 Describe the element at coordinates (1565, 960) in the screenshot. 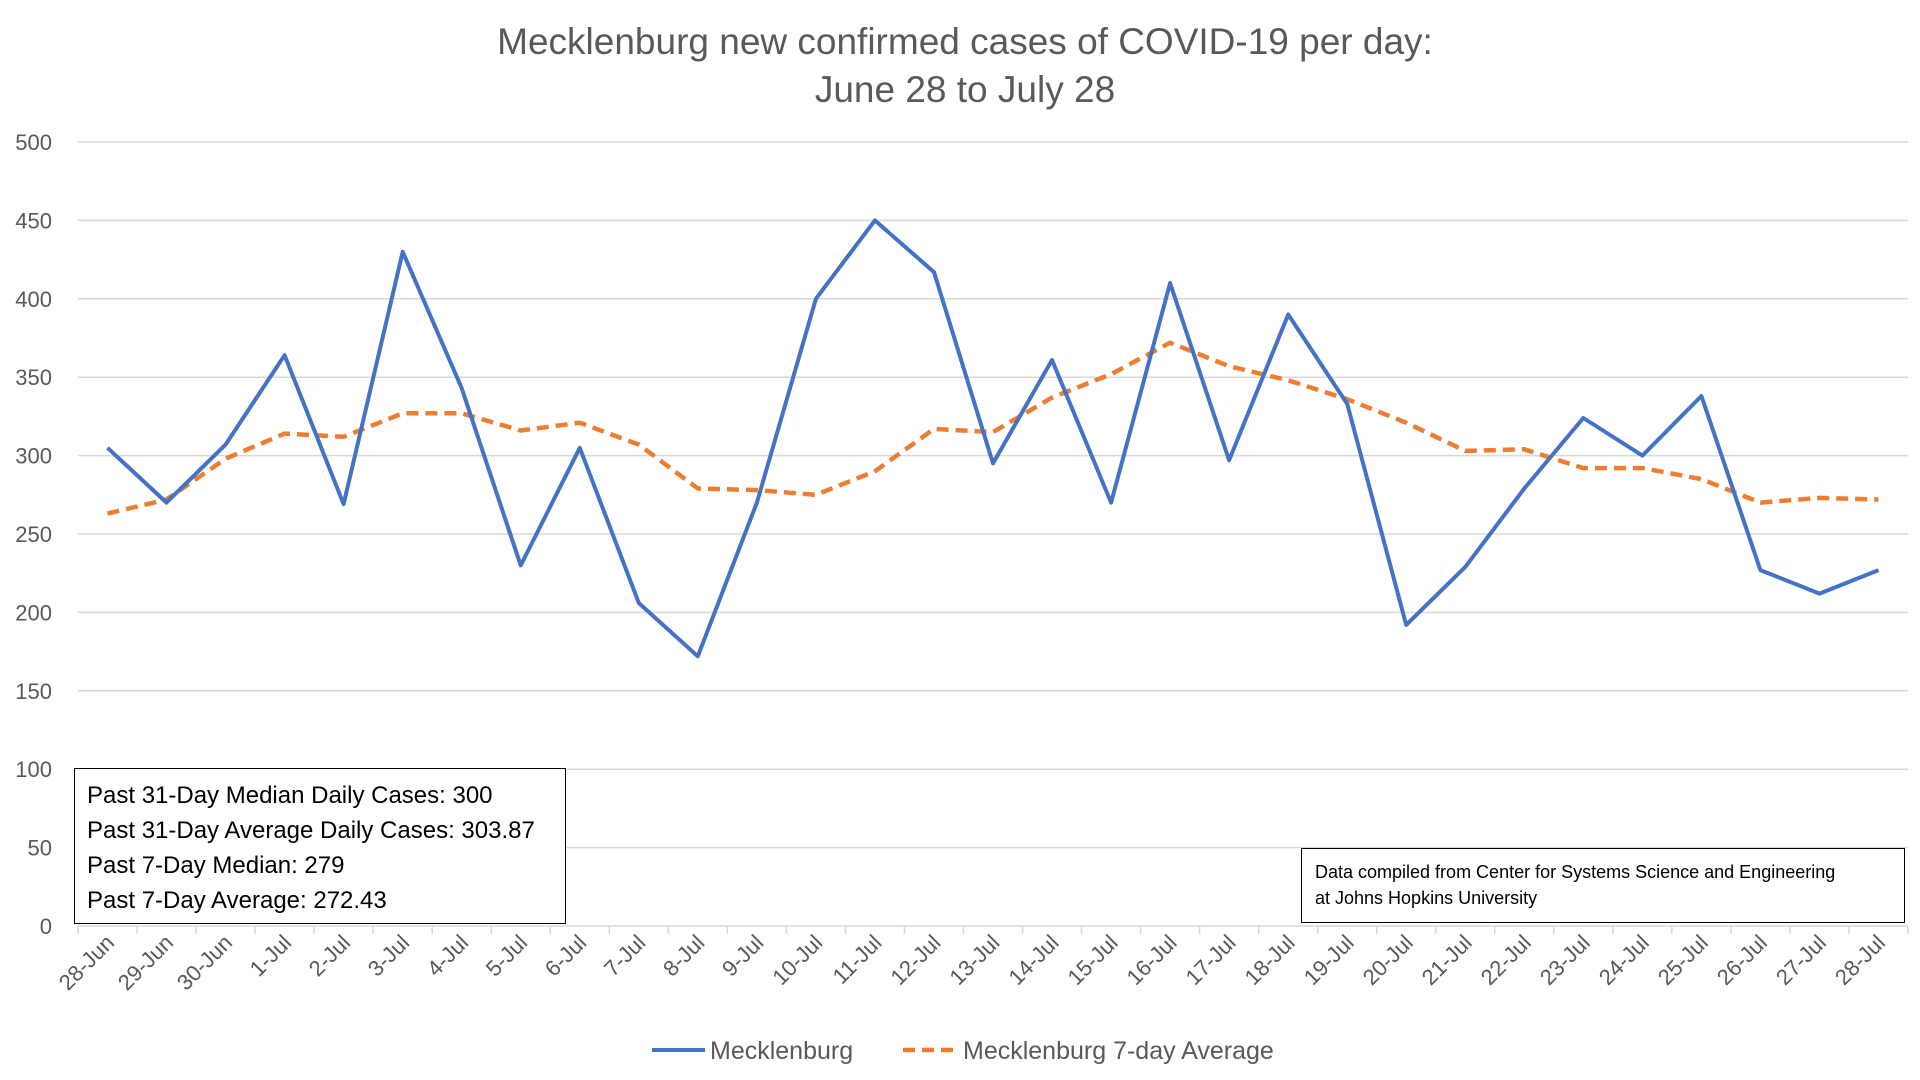

I see `x-tick-label: 23-Jul` at that location.